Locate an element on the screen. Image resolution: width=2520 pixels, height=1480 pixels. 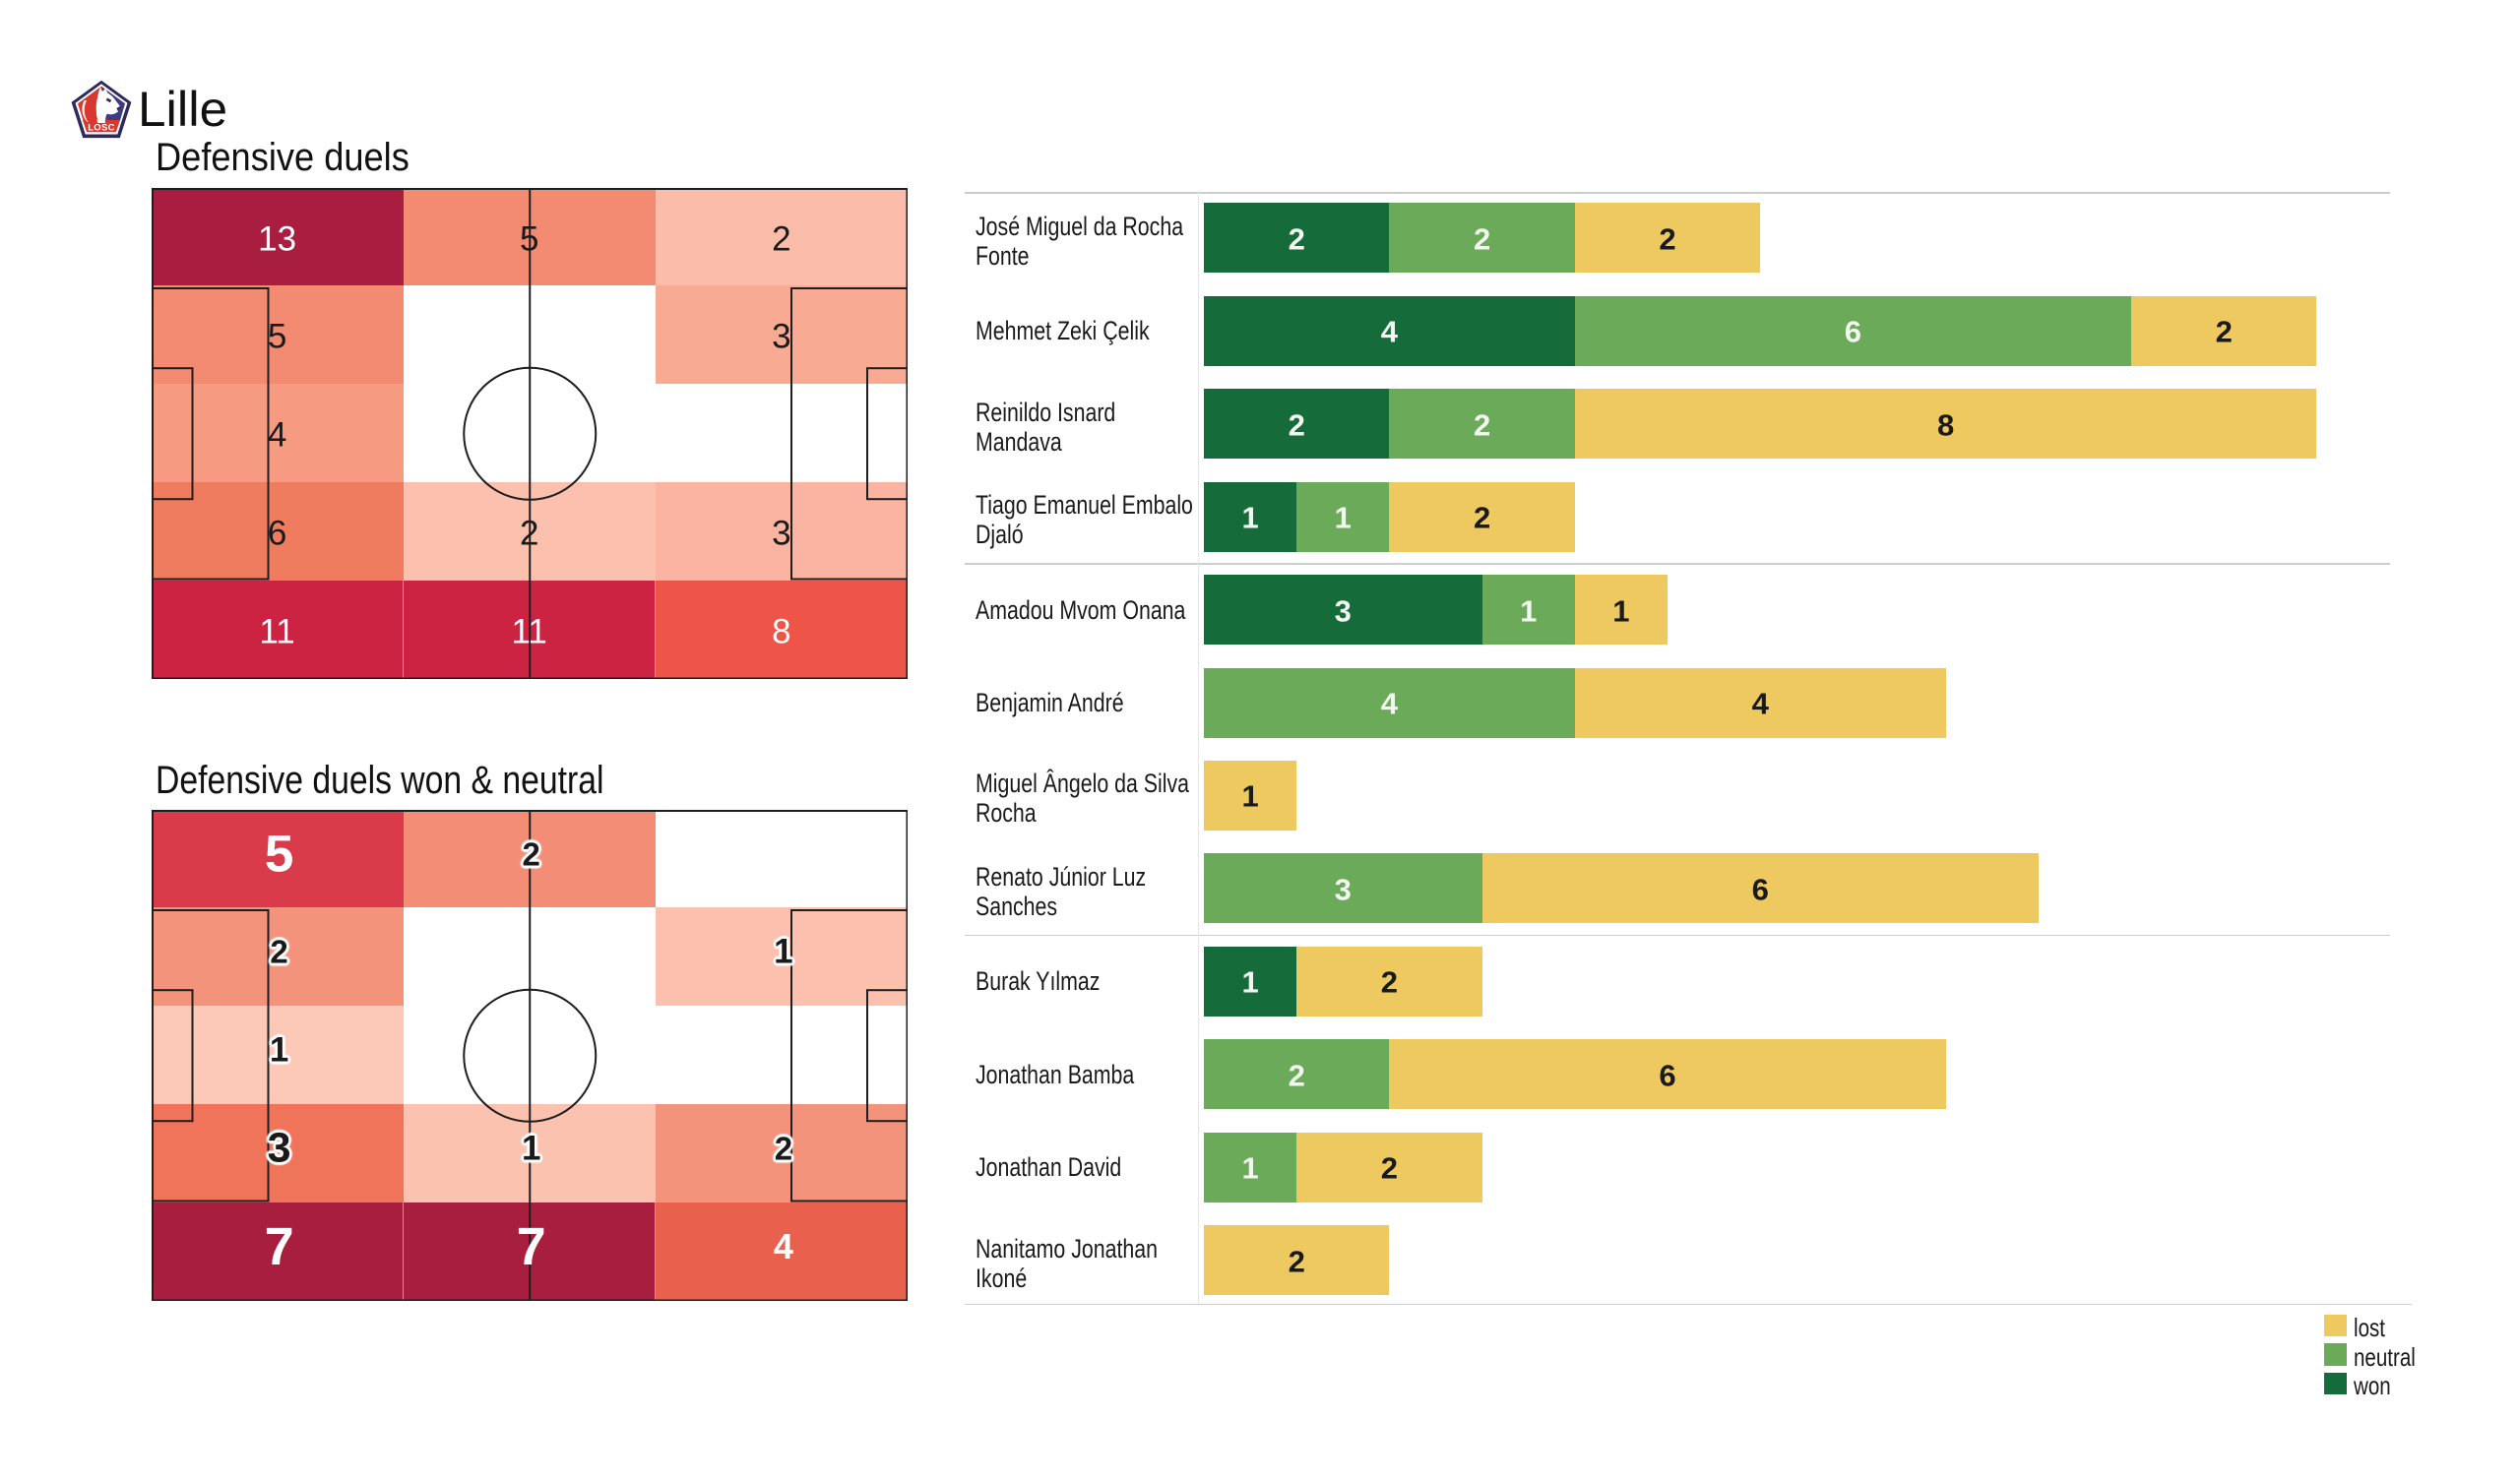
svg-text: LOSC is located at coordinates (101, 128).